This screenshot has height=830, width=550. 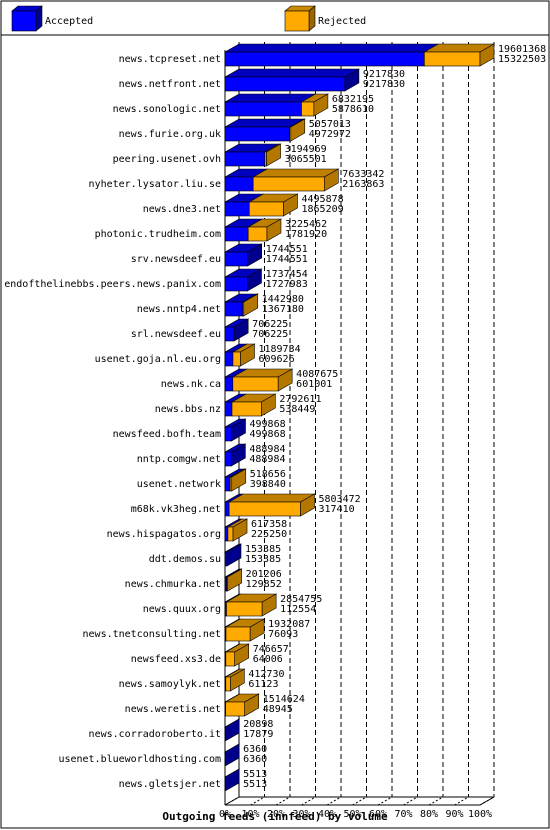 I want to click on offered-value-label: 3194969, so click(x=306, y=149).